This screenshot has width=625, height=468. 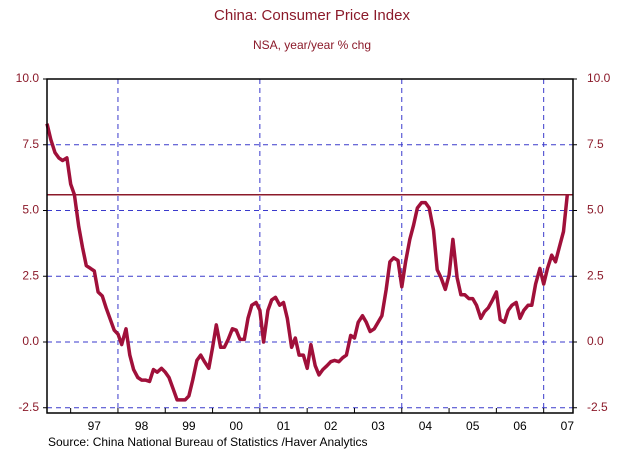 What do you see at coordinates (28, 407) in the screenshot?
I see `y-tick-label: -2.5` at bounding box center [28, 407].